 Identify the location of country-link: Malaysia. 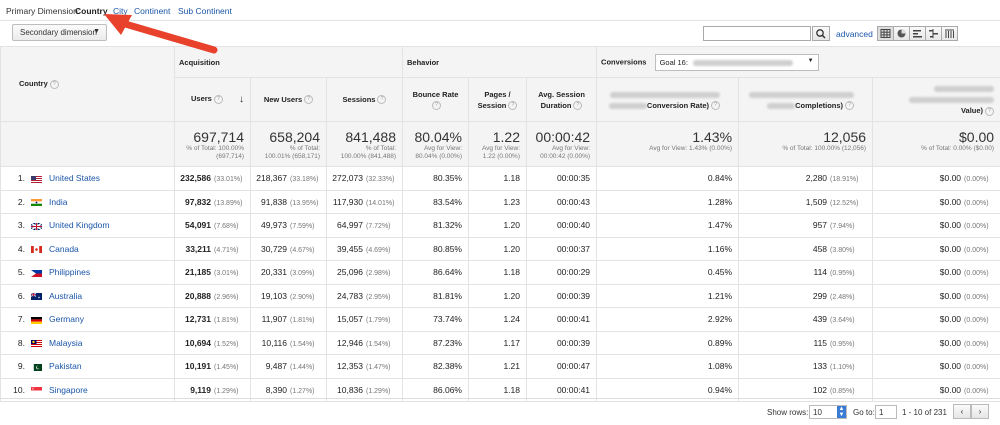
(66, 343).